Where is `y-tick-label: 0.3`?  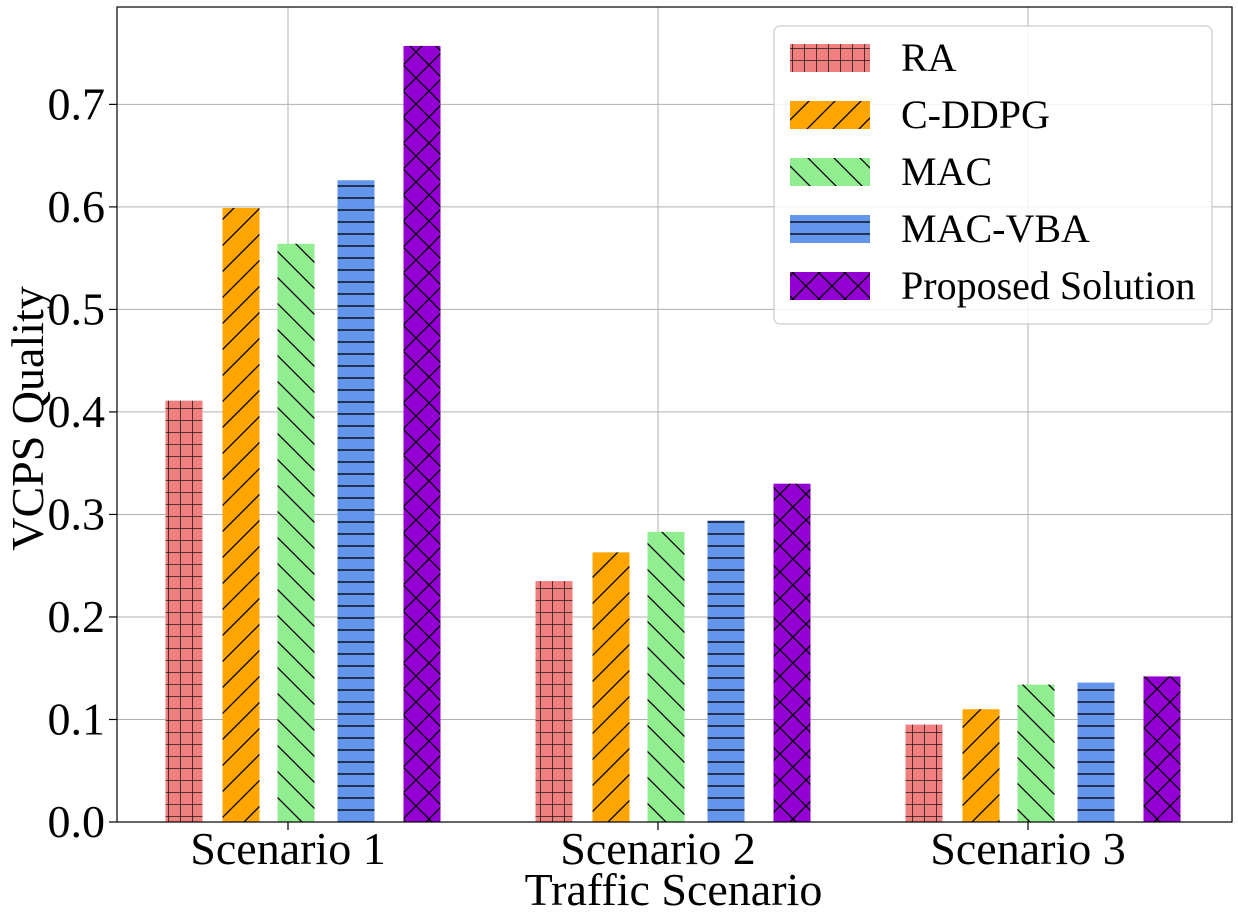 y-tick-label: 0.3 is located at coordinates (77, 513).